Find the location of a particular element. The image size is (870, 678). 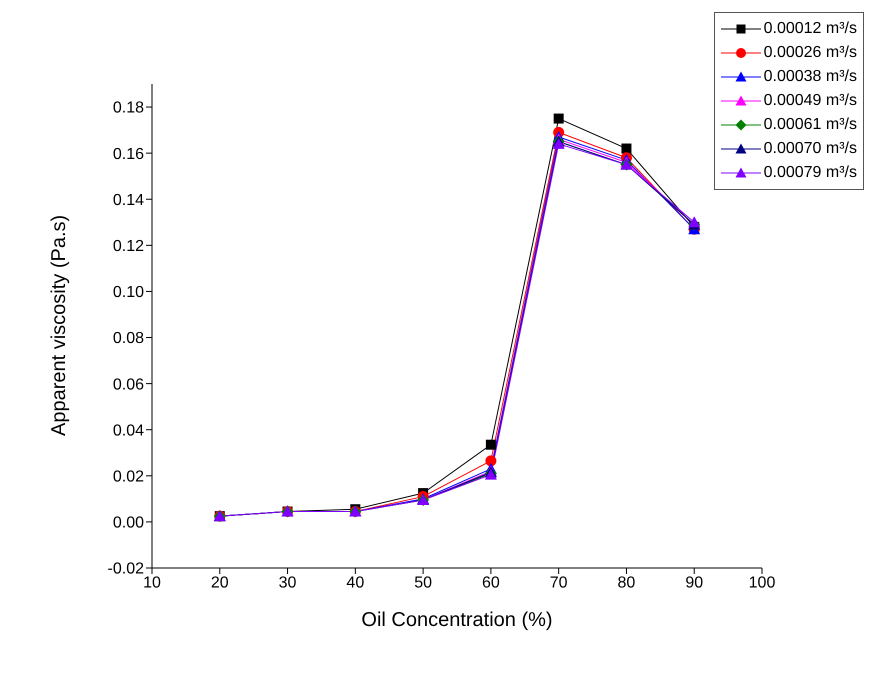

legend-label: 0.00026 m³/s is located at coordinates (810, 53).